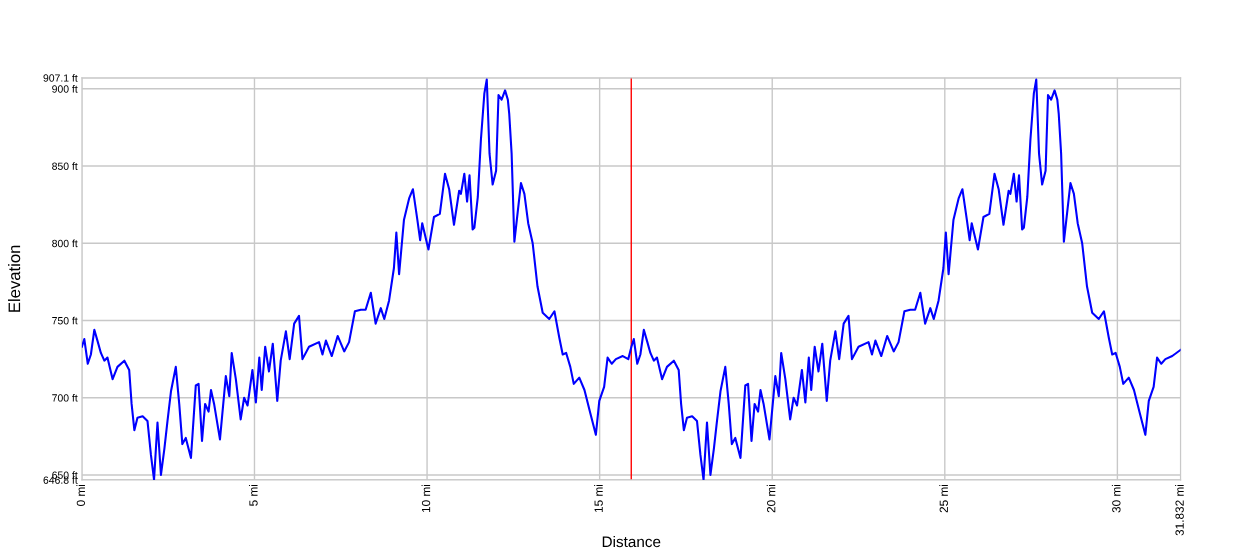 This screenshot has height=560, width=1260. I want to click on y-tick-label: 850 ft, so click(65, 166).